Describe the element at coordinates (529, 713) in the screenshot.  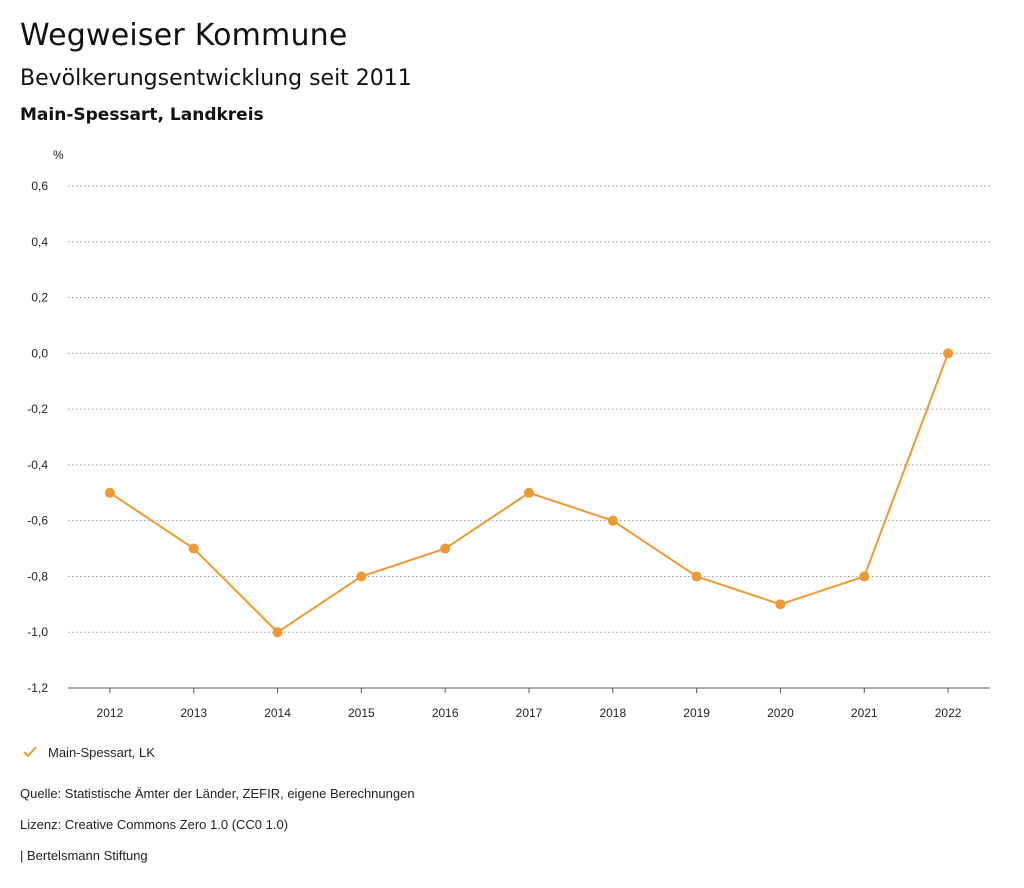
I see `x-tick-label: 2017` at that location.